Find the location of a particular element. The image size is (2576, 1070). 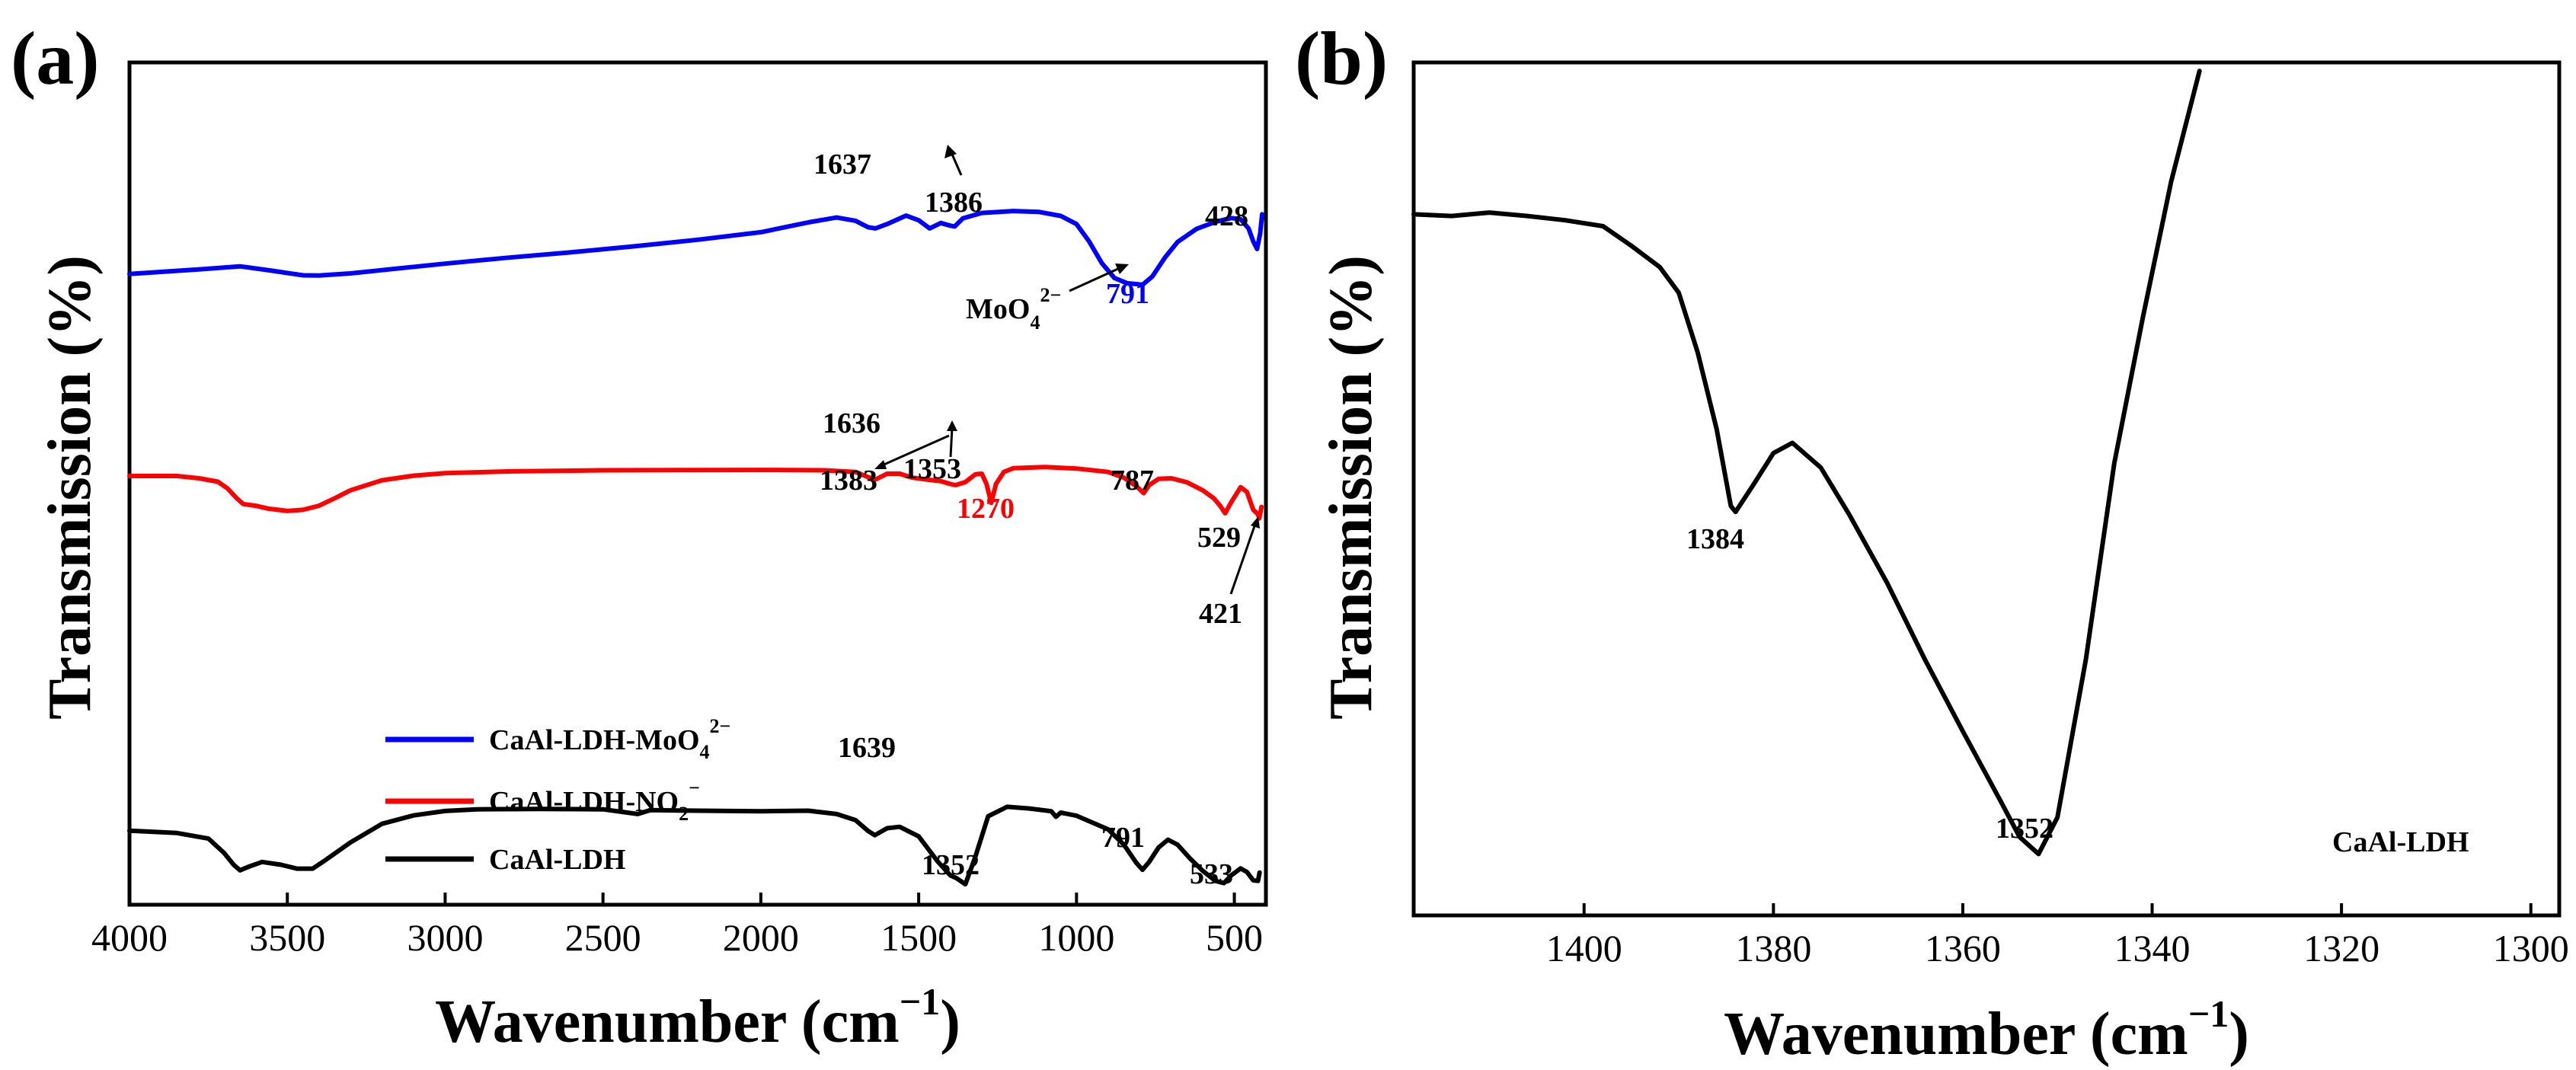

inset-label-b: CaAl-LDH is located at coordinates (2400, 842).